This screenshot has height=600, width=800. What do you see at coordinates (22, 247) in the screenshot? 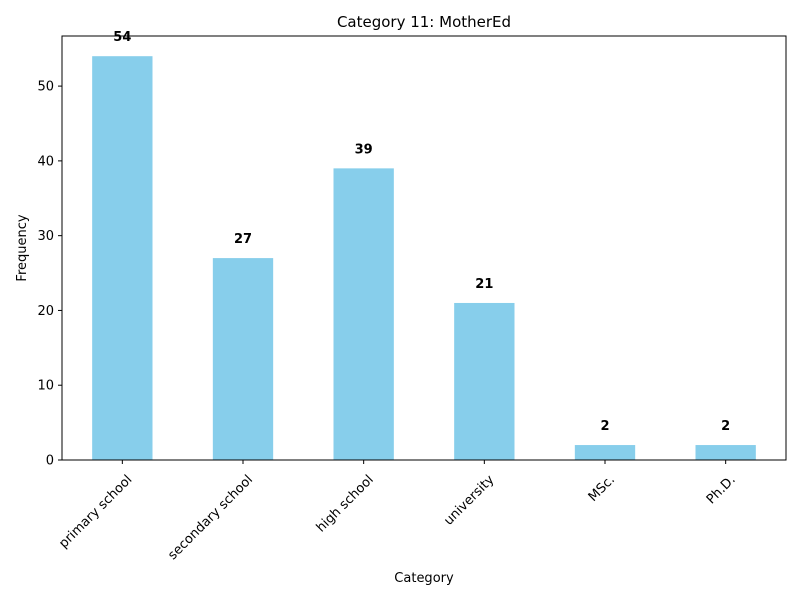
I see `y-axis-title: Frequency` at bounding box center [22, 247].